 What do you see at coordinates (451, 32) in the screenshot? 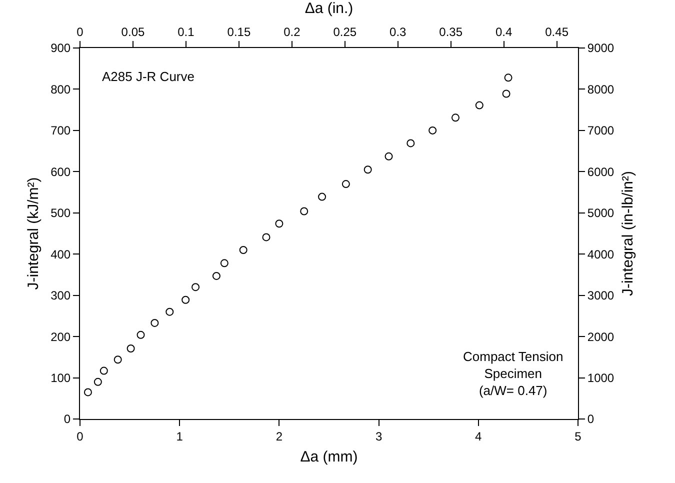
I see `x2-tick-label: 0.35` at bounding box center [451, 32].